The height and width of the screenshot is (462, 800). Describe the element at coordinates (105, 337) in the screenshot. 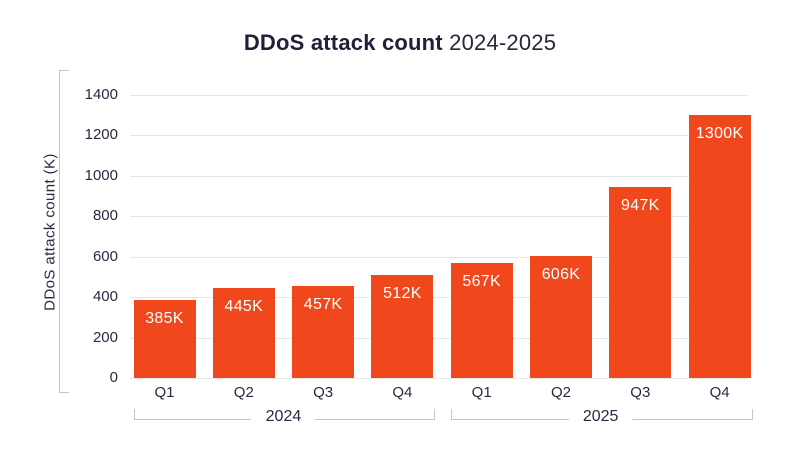

I see `y-tick-label-200: 200` at that location.